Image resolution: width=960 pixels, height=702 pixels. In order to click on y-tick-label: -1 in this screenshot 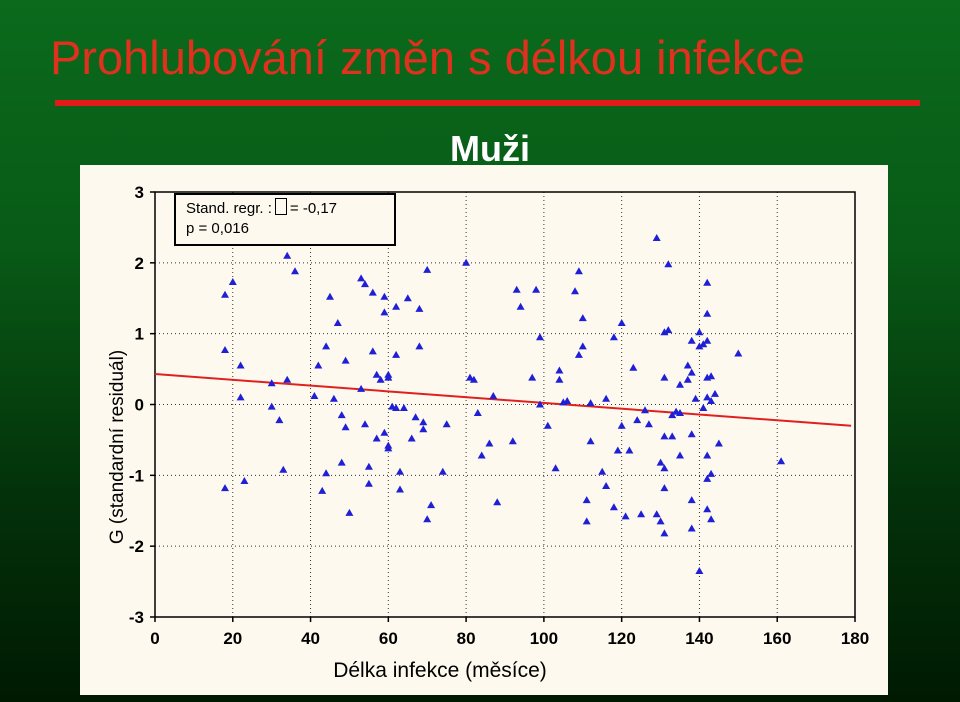, I will do `click(136, 475)`.